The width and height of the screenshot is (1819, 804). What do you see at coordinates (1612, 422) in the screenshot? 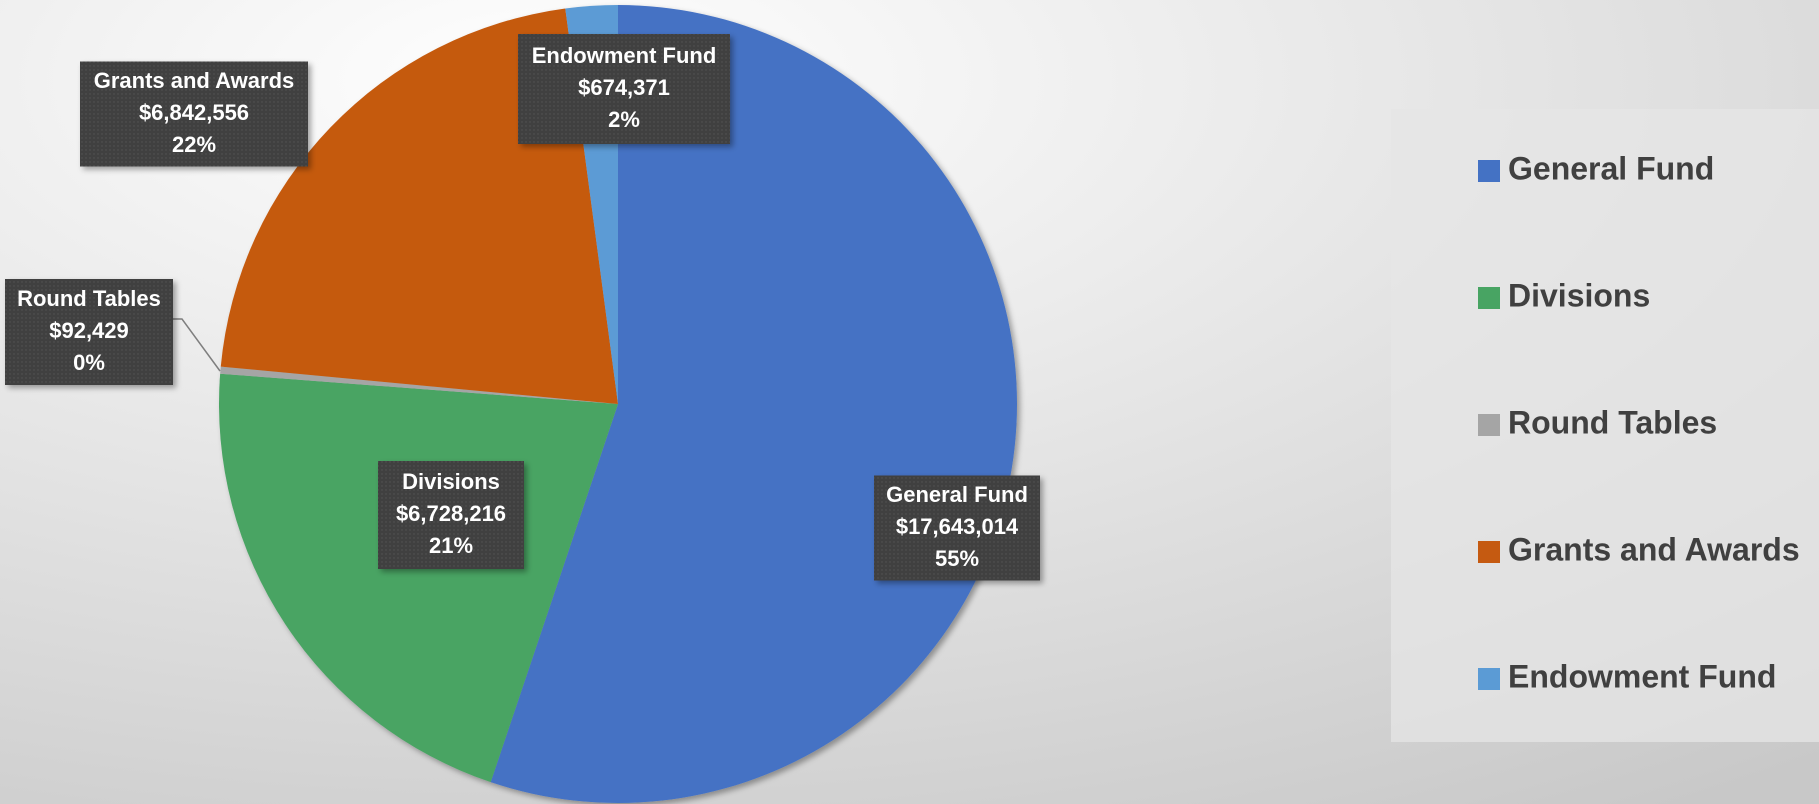
I see `legend-label: Round Tables` at bounding box center [1612, 422].